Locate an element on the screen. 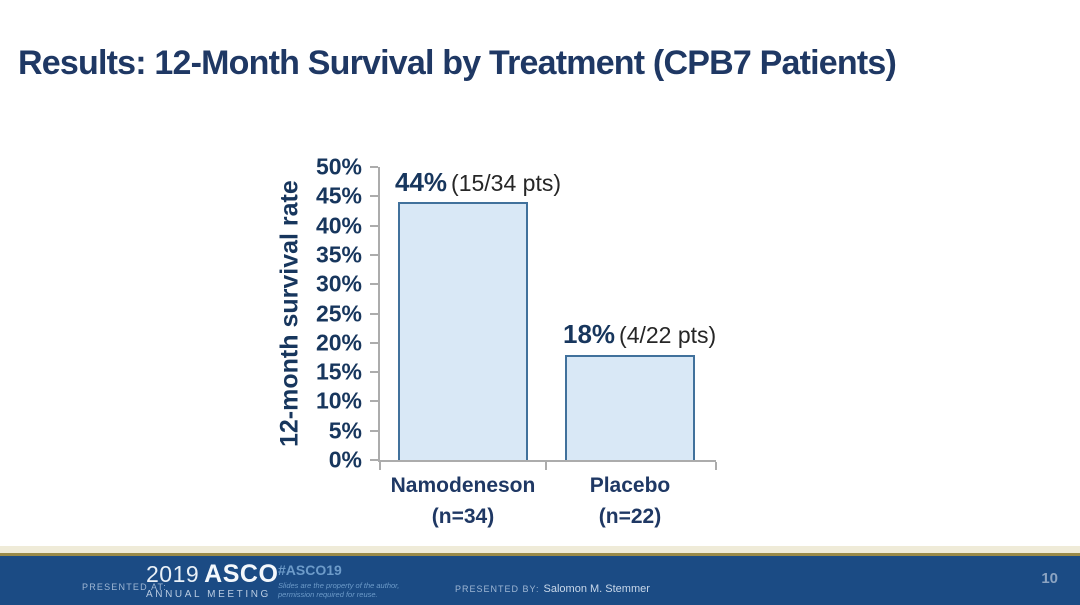  y-tick-label: 40% is located at coordinates (338, 225).